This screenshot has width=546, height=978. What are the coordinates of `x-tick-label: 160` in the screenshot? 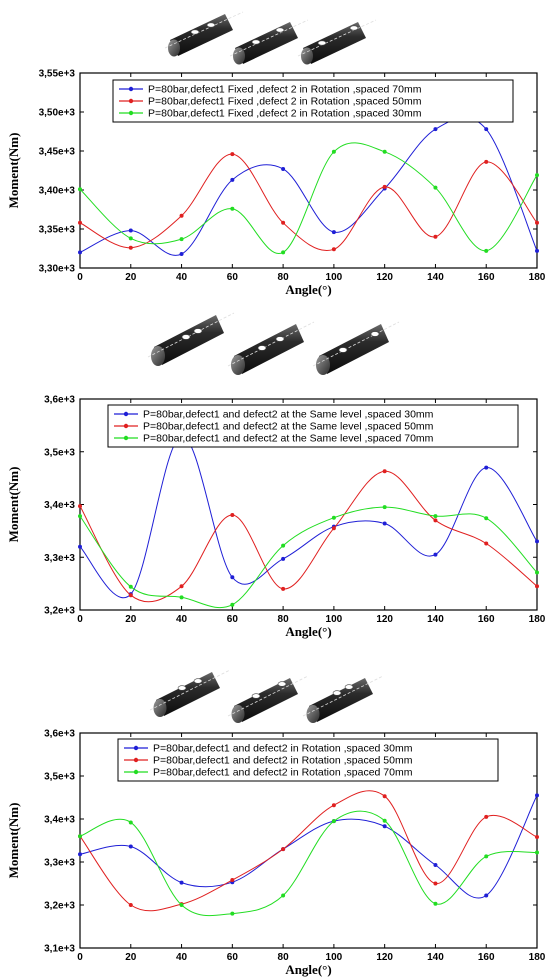 It's located at (486, 957).